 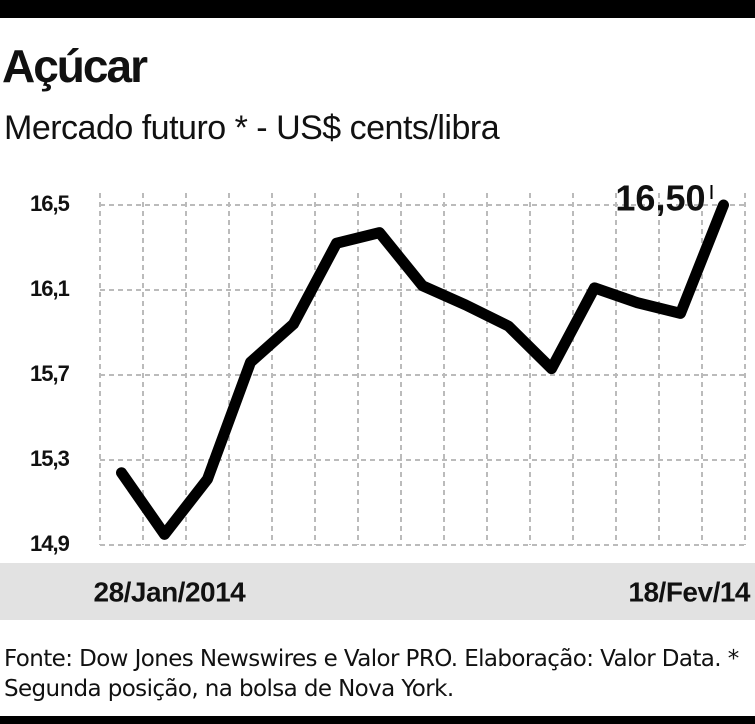 I want to click on y-tick-label: 14,9, so click(x=50, y=543).